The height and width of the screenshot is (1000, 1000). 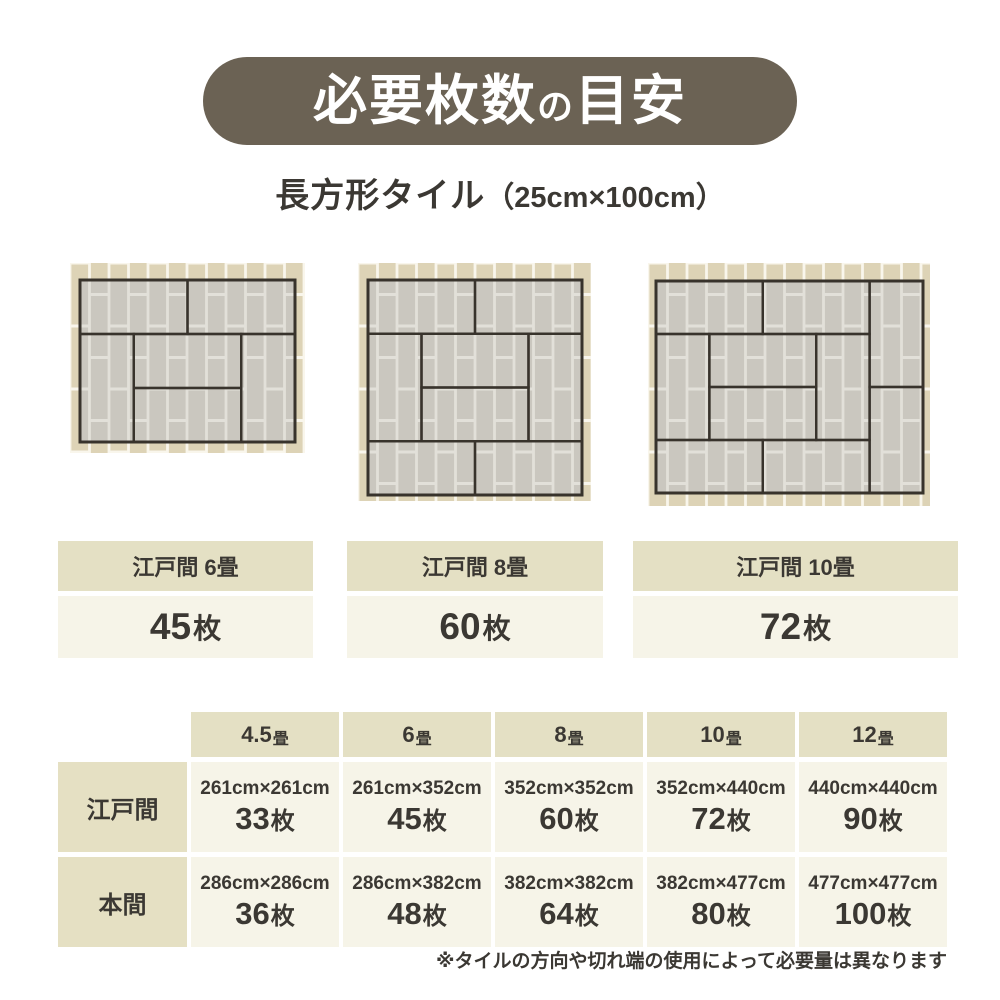 I want to click on cell-count: 45枚, so click(x=417, y=818).